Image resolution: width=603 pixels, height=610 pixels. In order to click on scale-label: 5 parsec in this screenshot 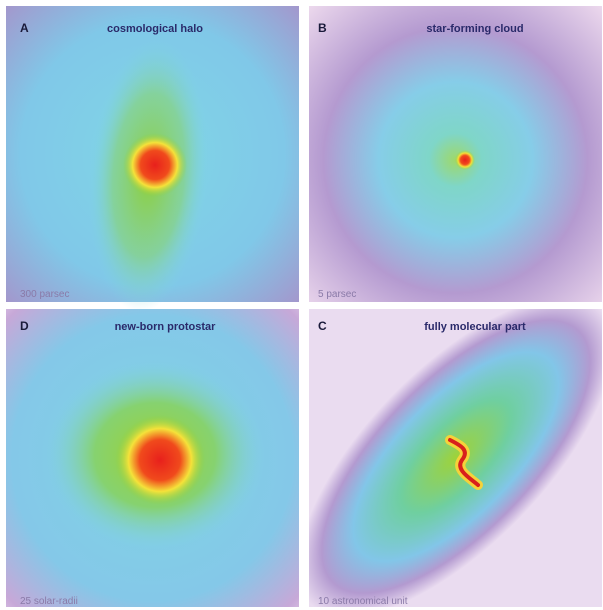, I will do `click(337, 294)`.